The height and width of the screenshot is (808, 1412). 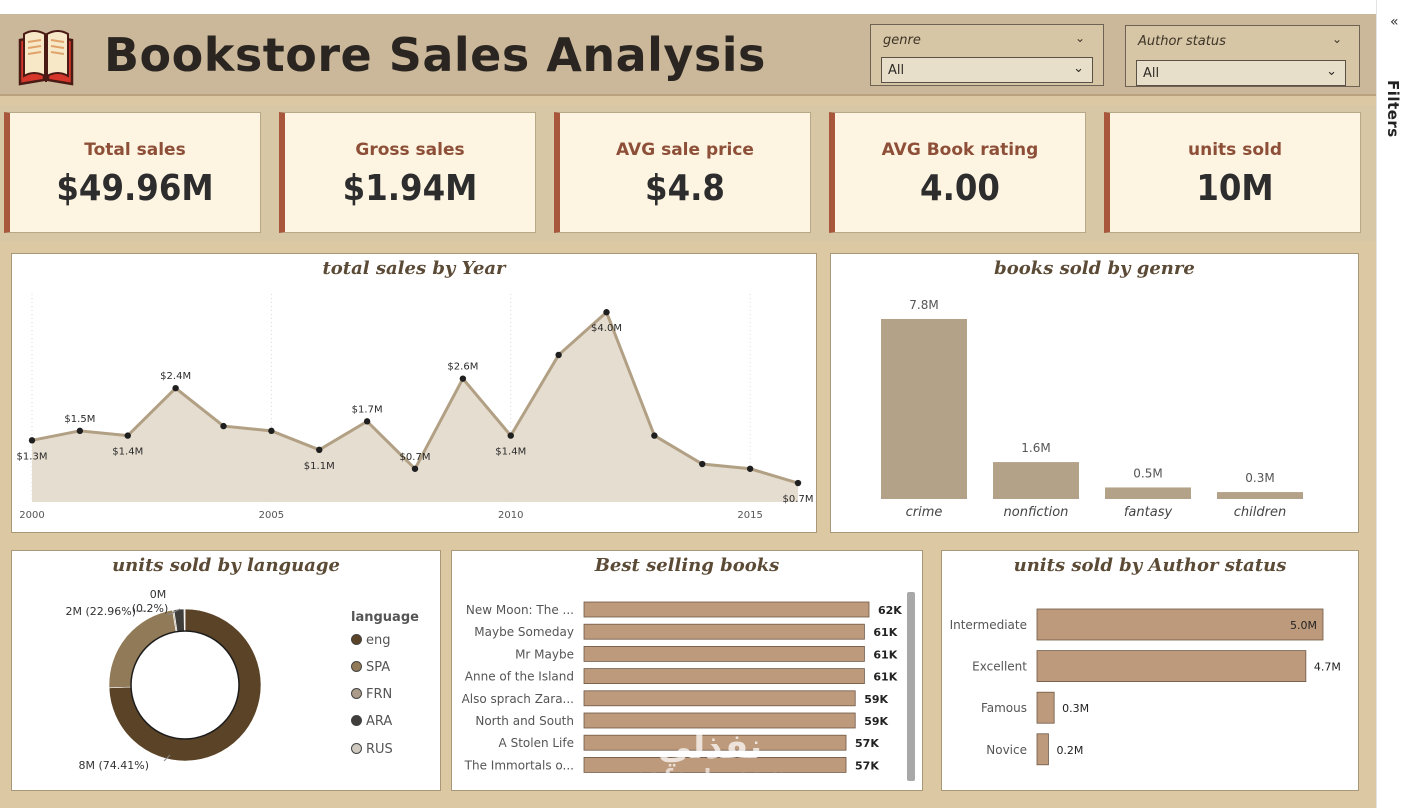 What do you see at coordinates (1394, 404) in the screenshot?
I see `filters-pane` at bounding box center [1394, 404].